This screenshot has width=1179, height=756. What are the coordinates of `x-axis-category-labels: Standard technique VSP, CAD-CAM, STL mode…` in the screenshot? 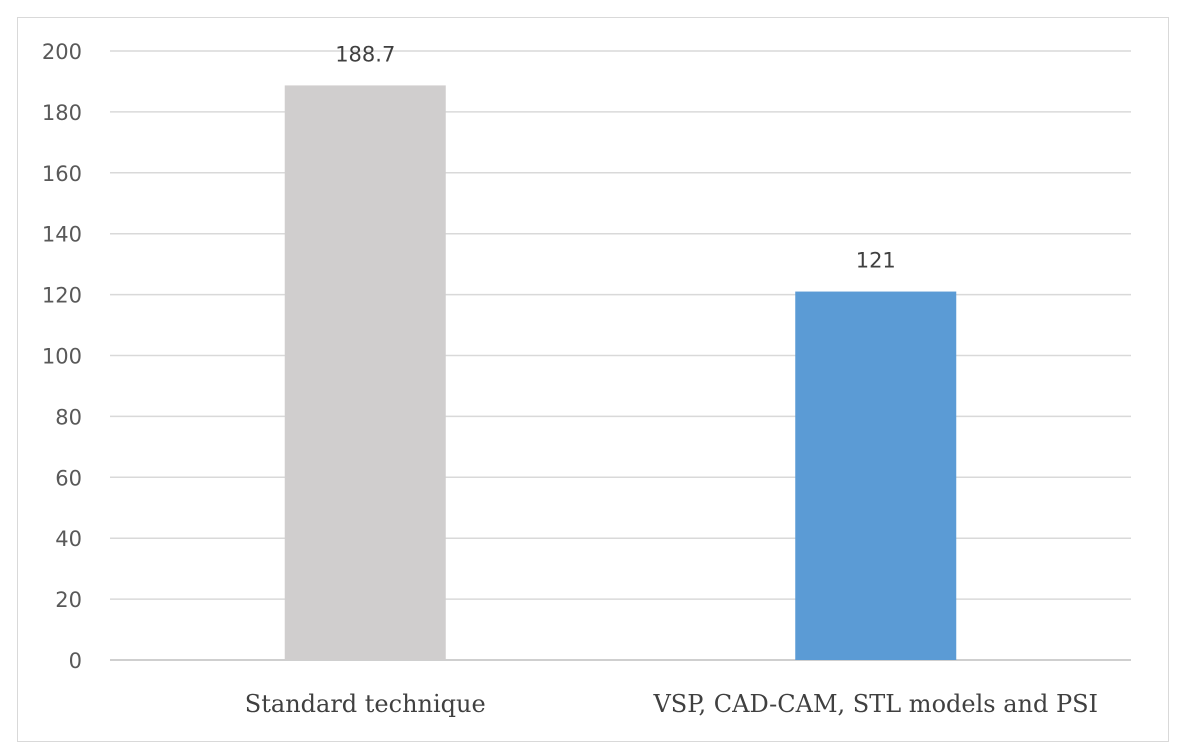 It's located at (671, 704).